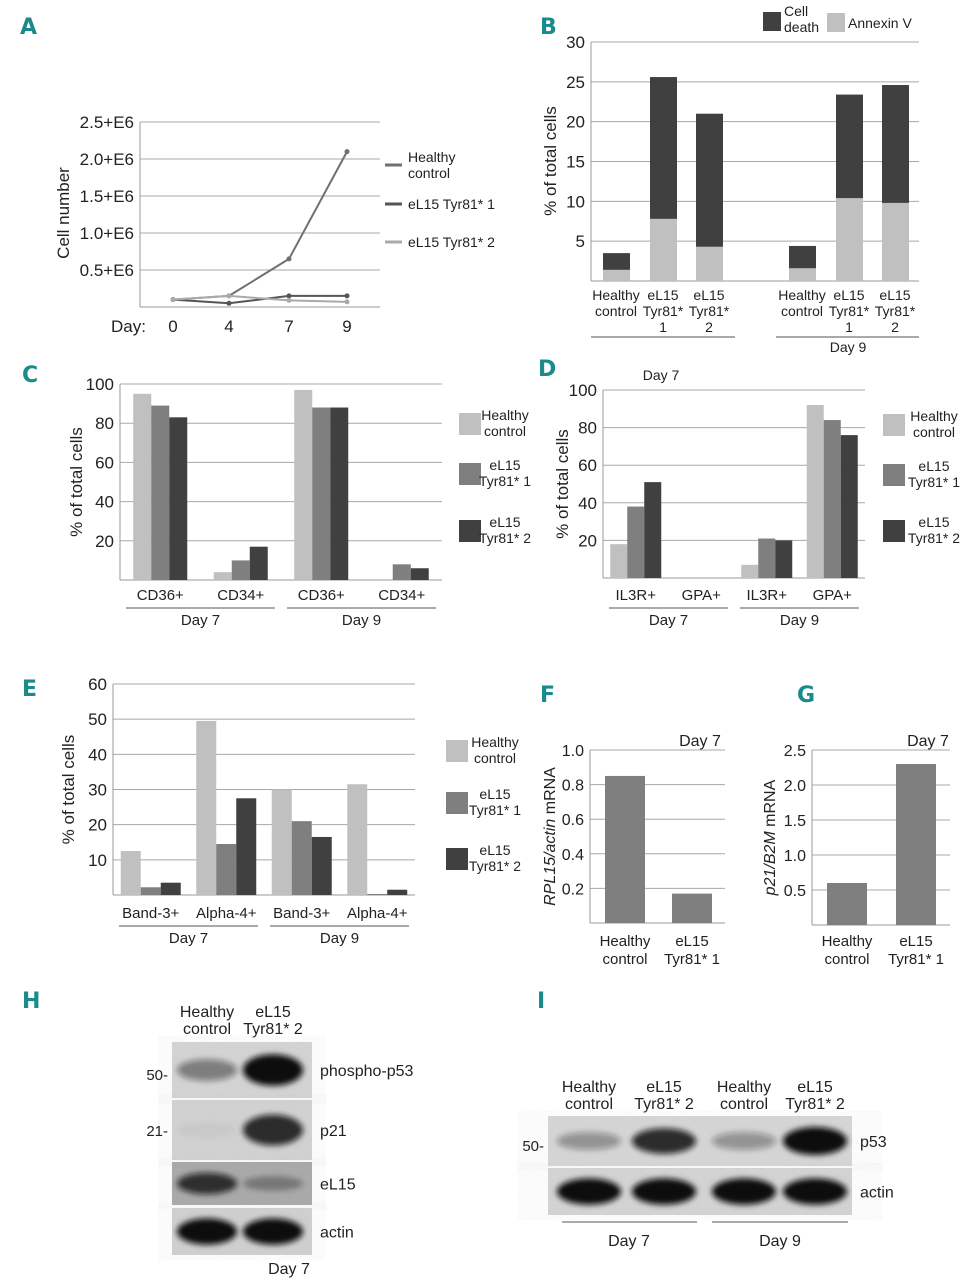 The image size is (970, 1280). I want to click on x-tick-label: CD36+, so click(160, 595).